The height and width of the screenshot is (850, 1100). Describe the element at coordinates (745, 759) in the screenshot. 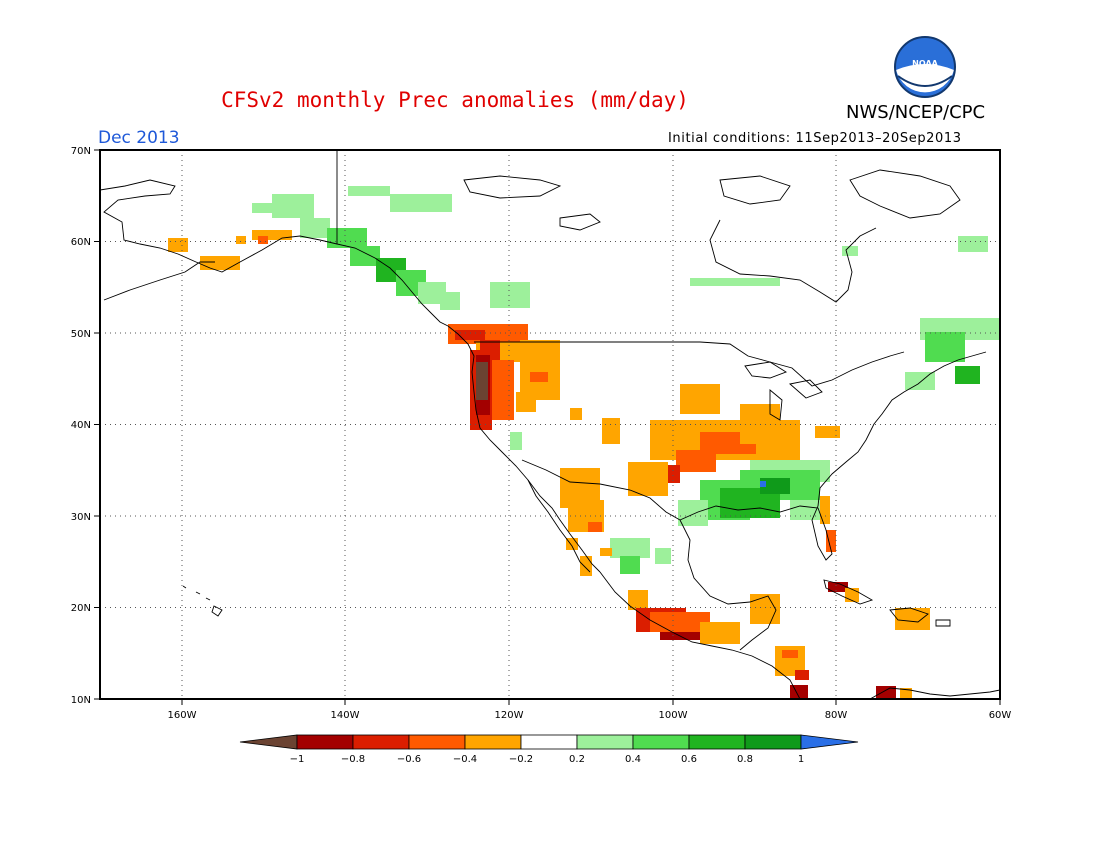

I see `colorbar-label: 0.8` at that location.